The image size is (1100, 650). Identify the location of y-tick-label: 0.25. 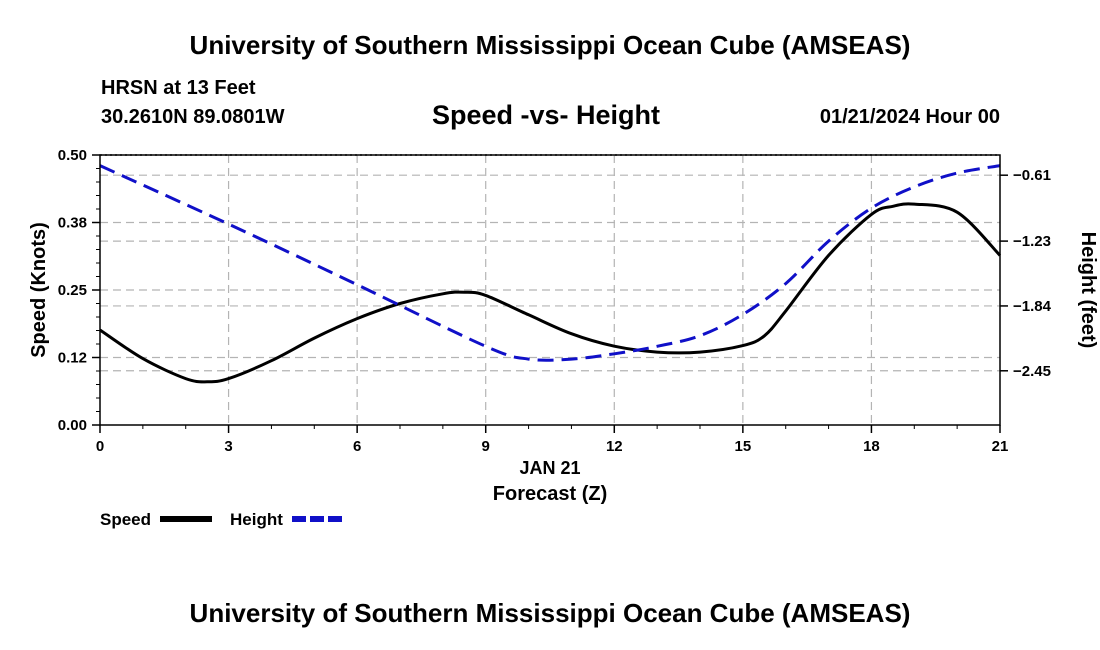
(72, 290).